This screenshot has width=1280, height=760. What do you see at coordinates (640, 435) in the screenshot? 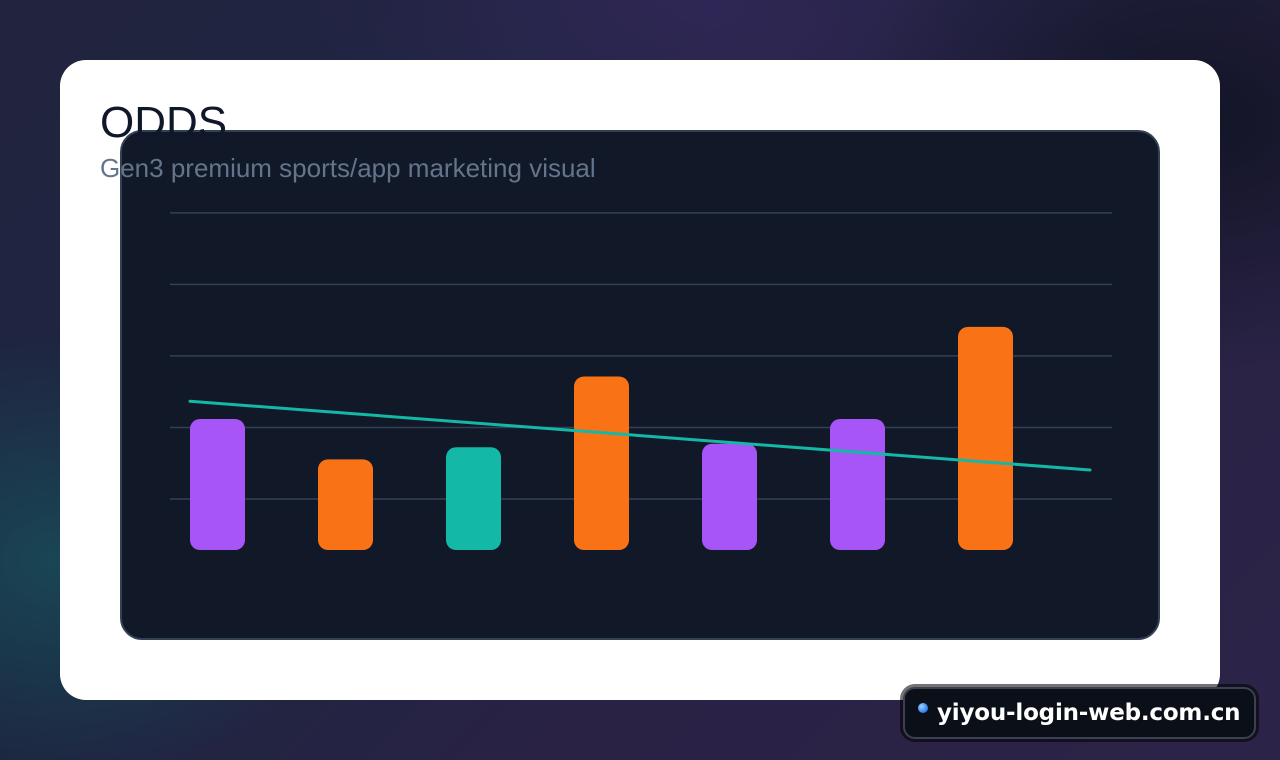
I see `trend-line` at bounding box center [640, 435].